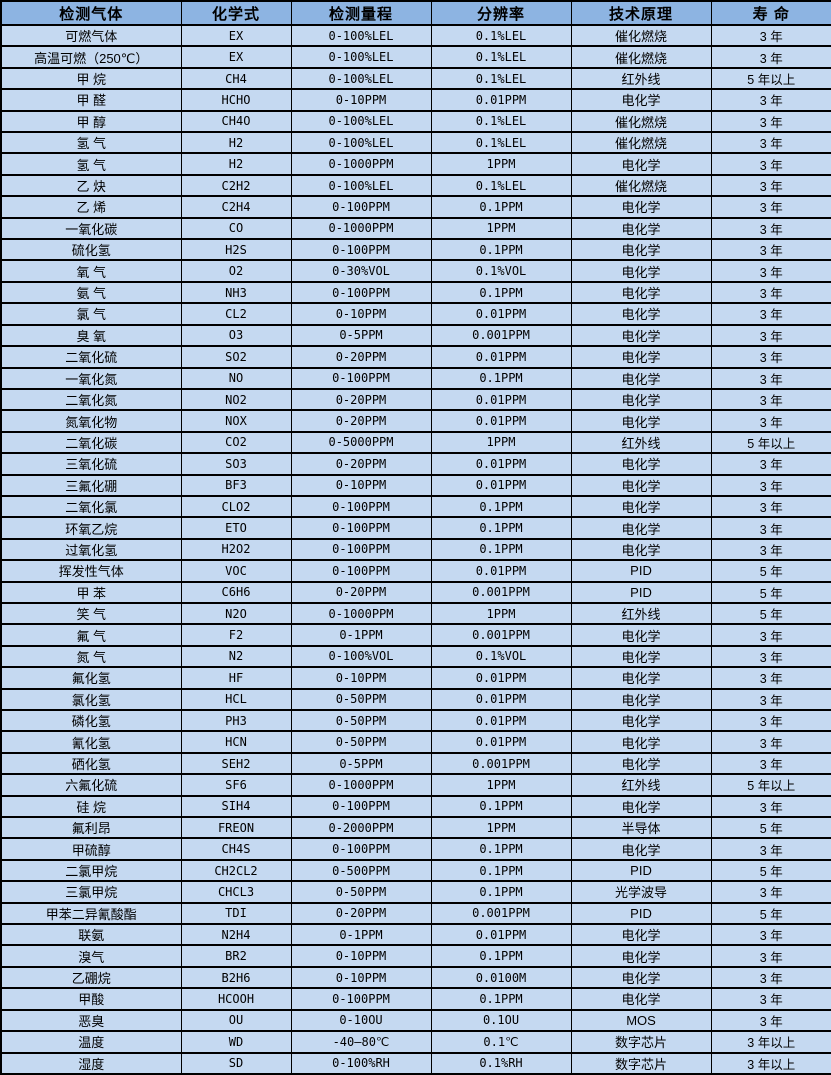  I want to click on cell-lifespan: 5 年以上, so click(770, 442).